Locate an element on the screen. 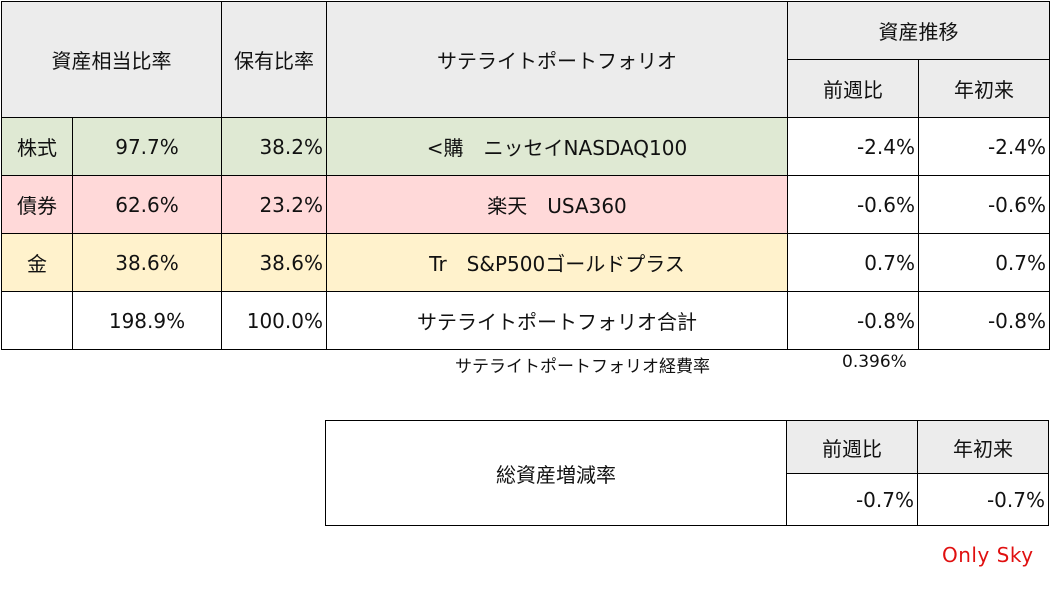 The width and height of the screenshot is (1053, 589). fund-name-cell: サテライトポートフォリオ合計 is located at coordinates (557, 320).